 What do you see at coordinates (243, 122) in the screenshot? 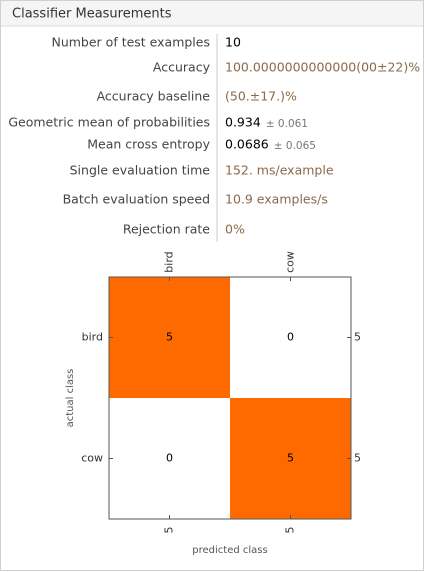
I see `measurement-value: 0.934` at bounding box center [243, 122].